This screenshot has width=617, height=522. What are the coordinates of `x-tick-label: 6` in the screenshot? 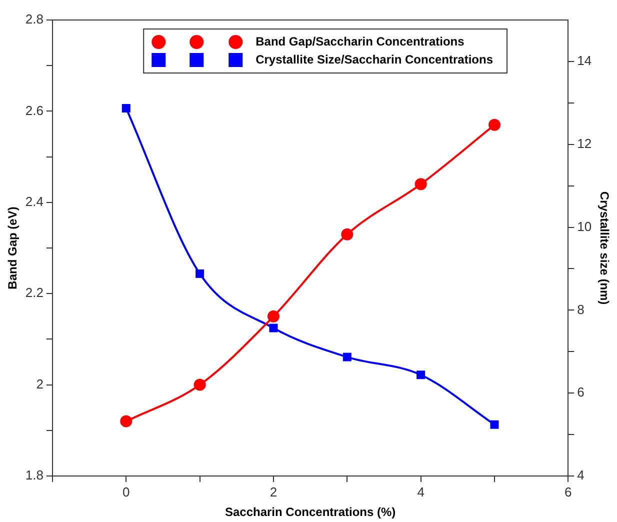 It's located at (568, 492).